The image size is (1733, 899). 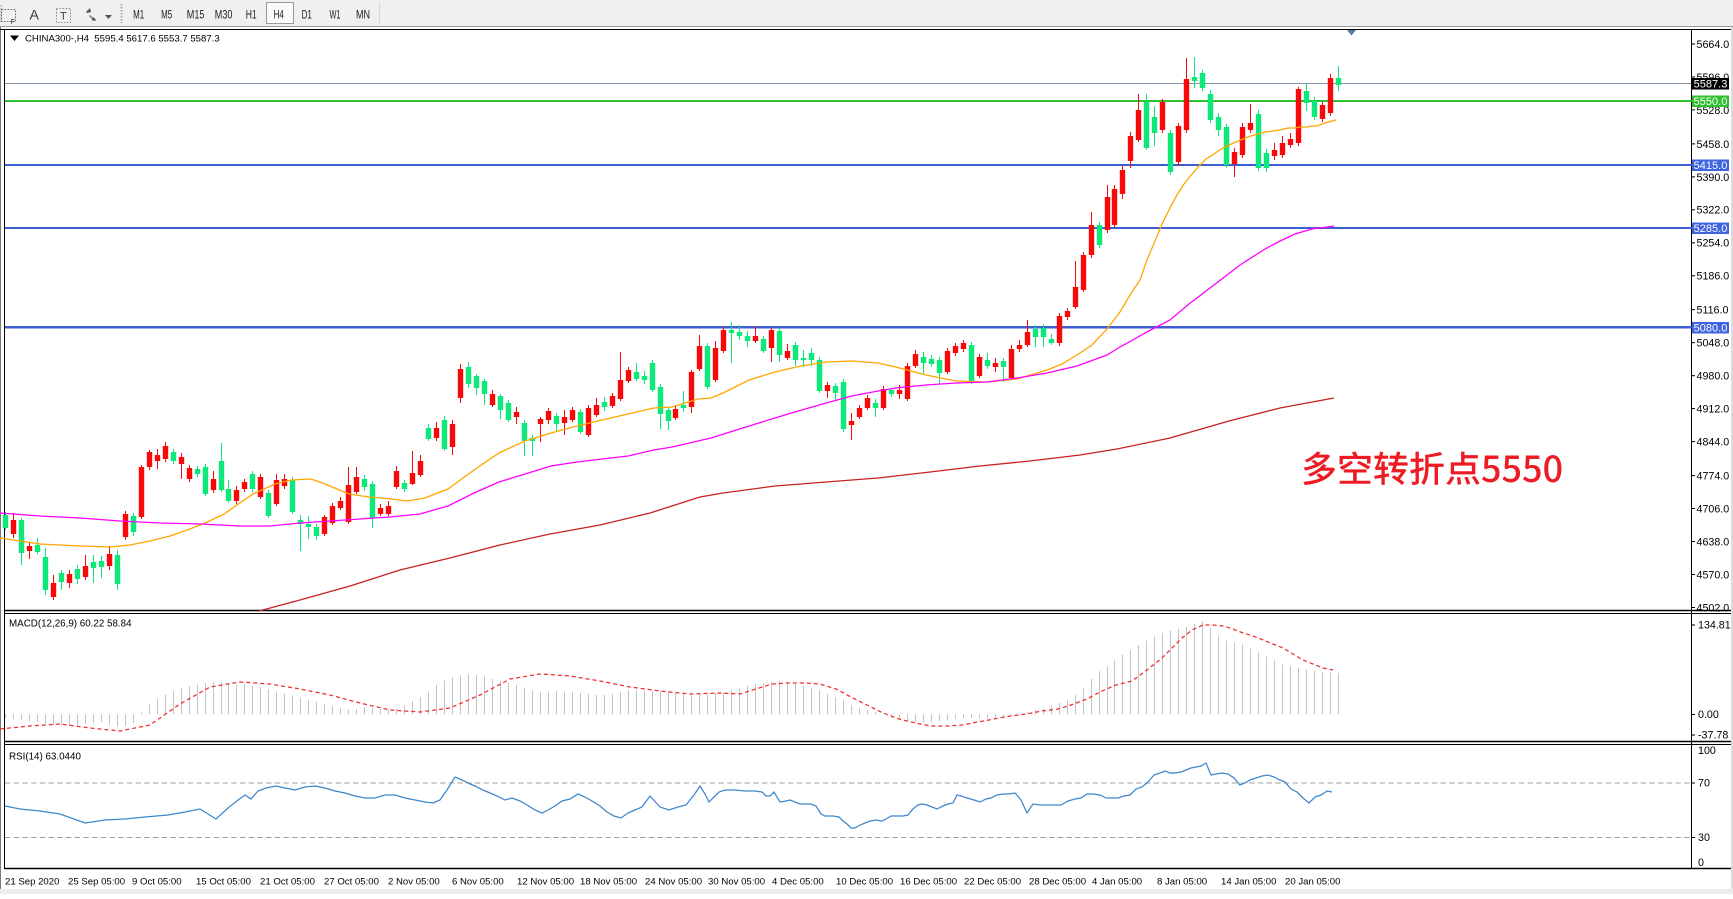 What do you see at coordinates (1711, 328) in the screenshot?
I see `svg-text: 5080.0` at bounding box center [1711, 328].